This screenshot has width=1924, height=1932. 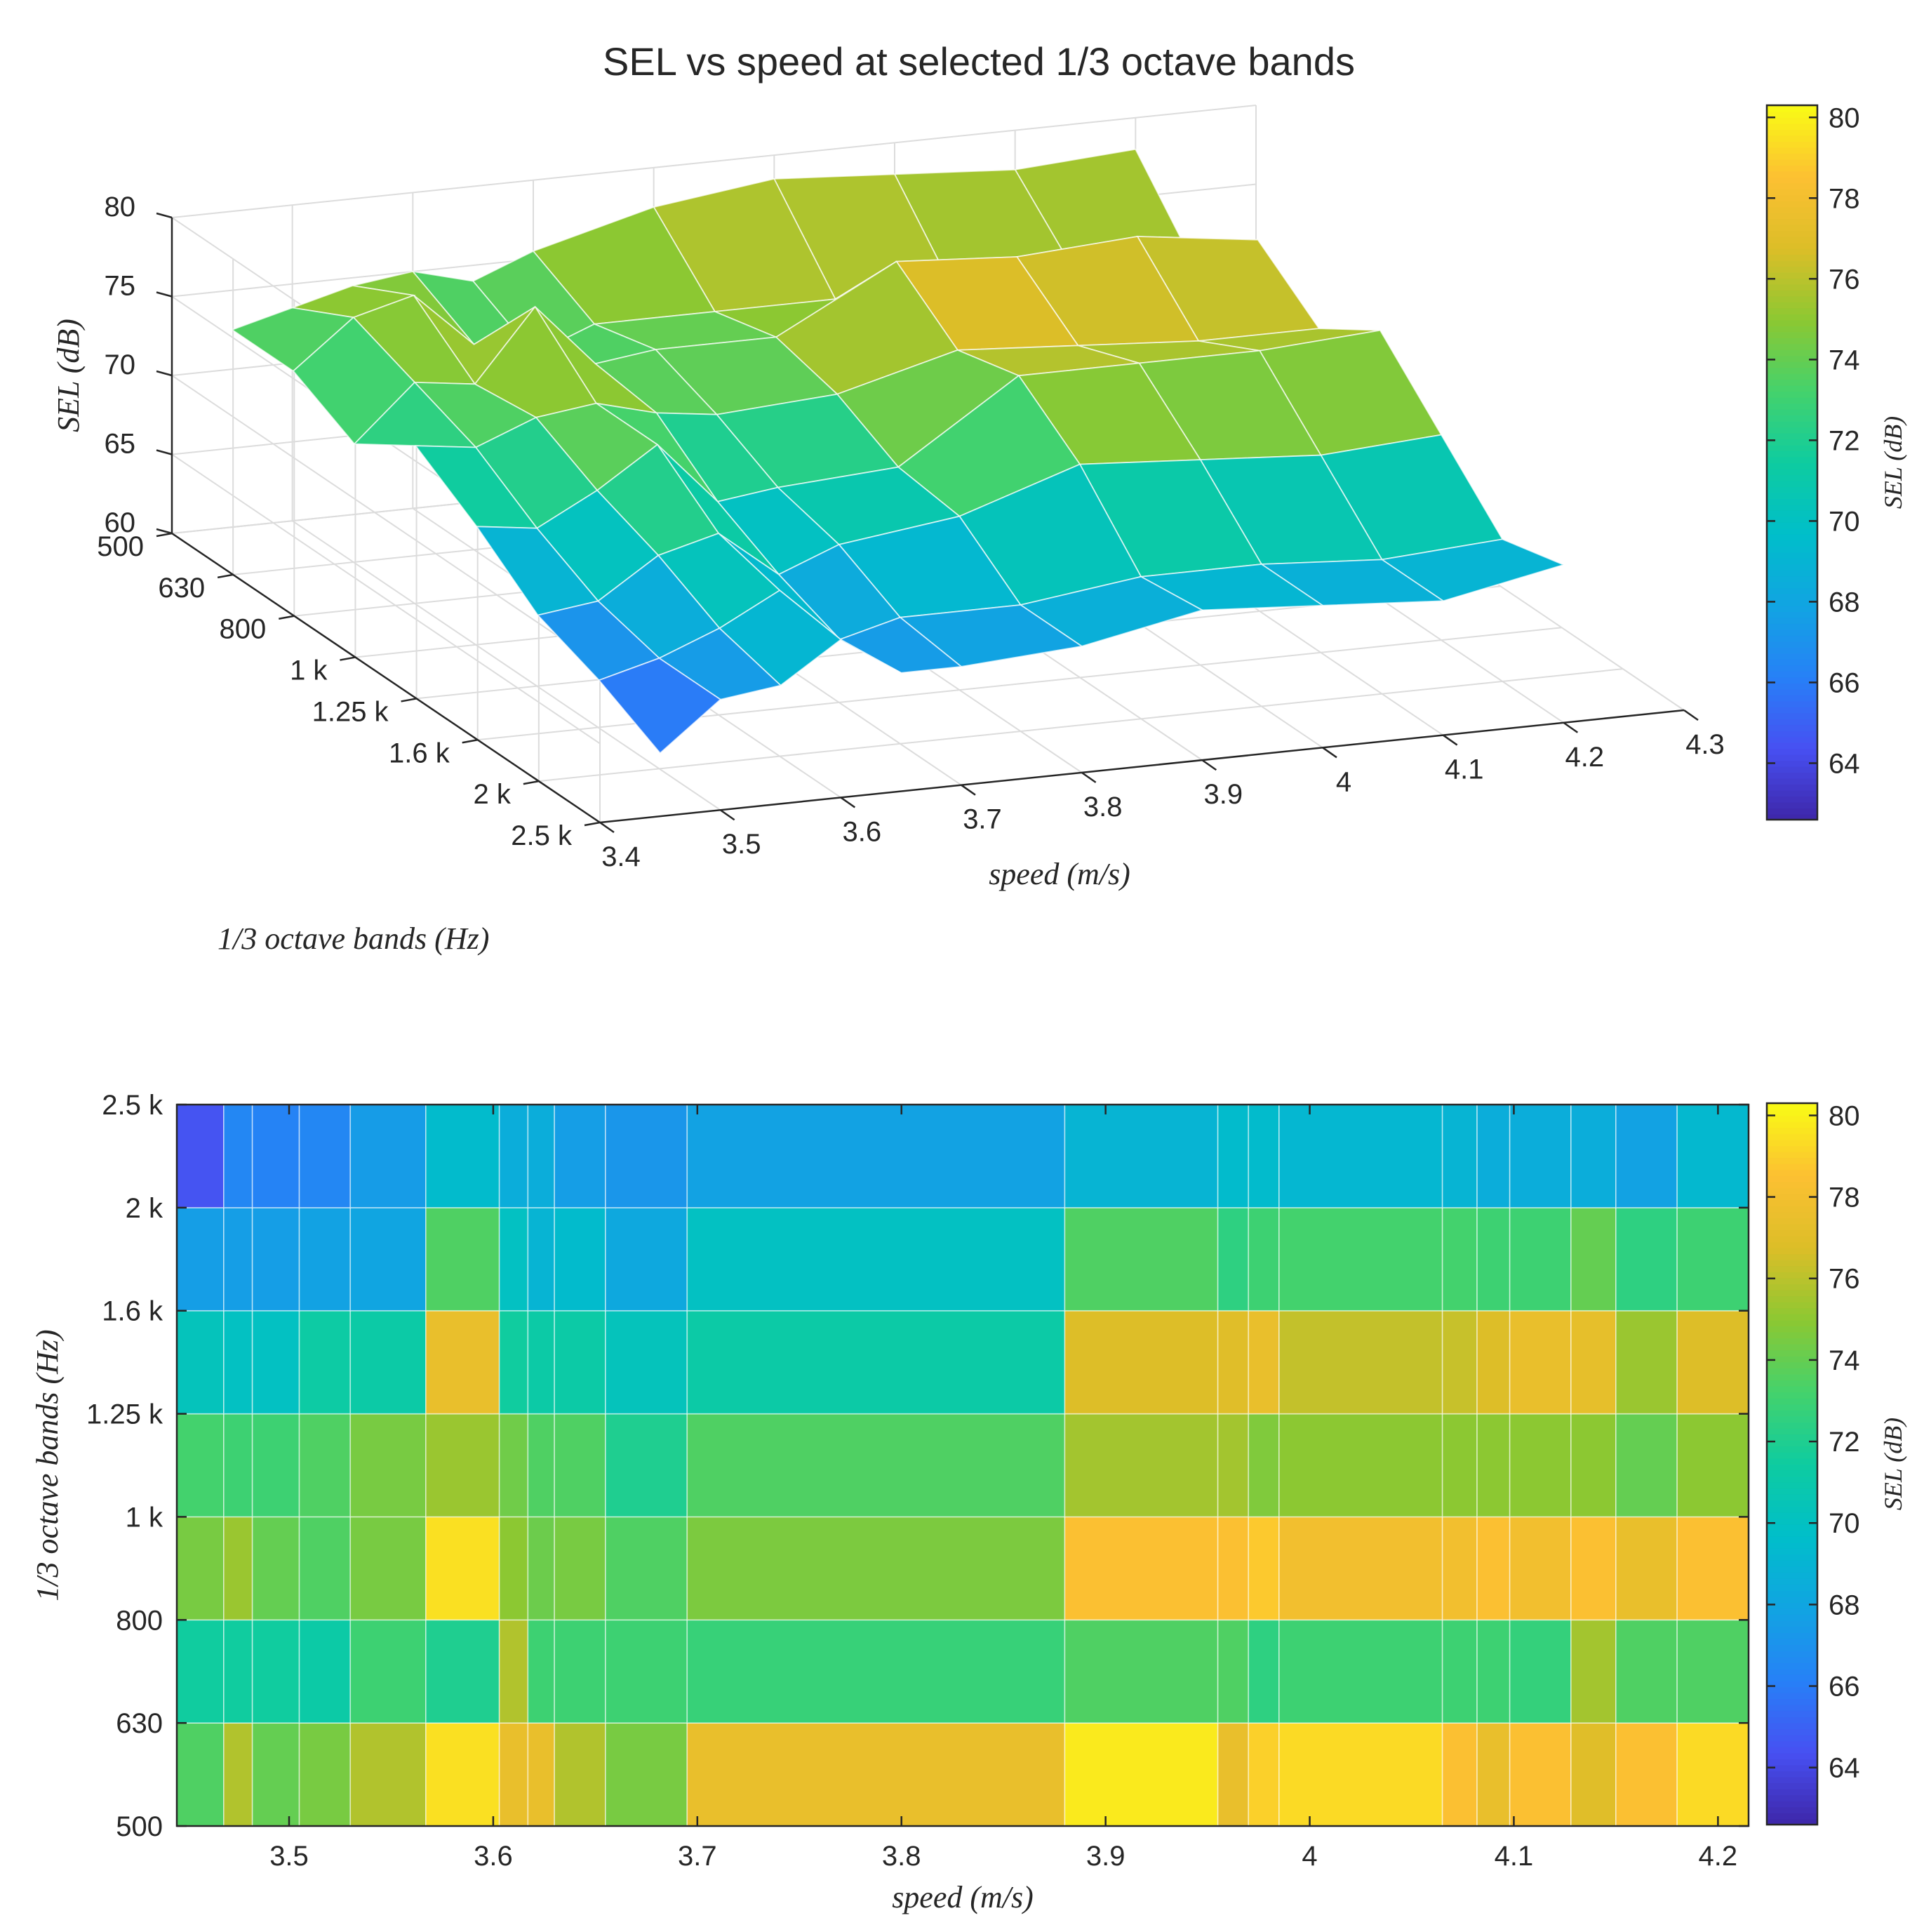 What do you see at coordinates (1844, 1687) in the screenshot?
I see `colorbar-tick-label: 66` at bounding box center [1844, 1687].